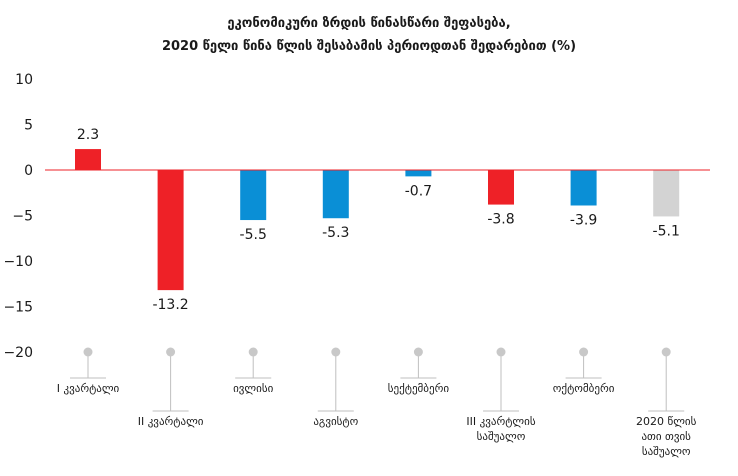 This screenshot has width=738, height=476. Describe the element at coordinates (22, 217) in the screenshot. I see `y-tick-label: −5` at that location.